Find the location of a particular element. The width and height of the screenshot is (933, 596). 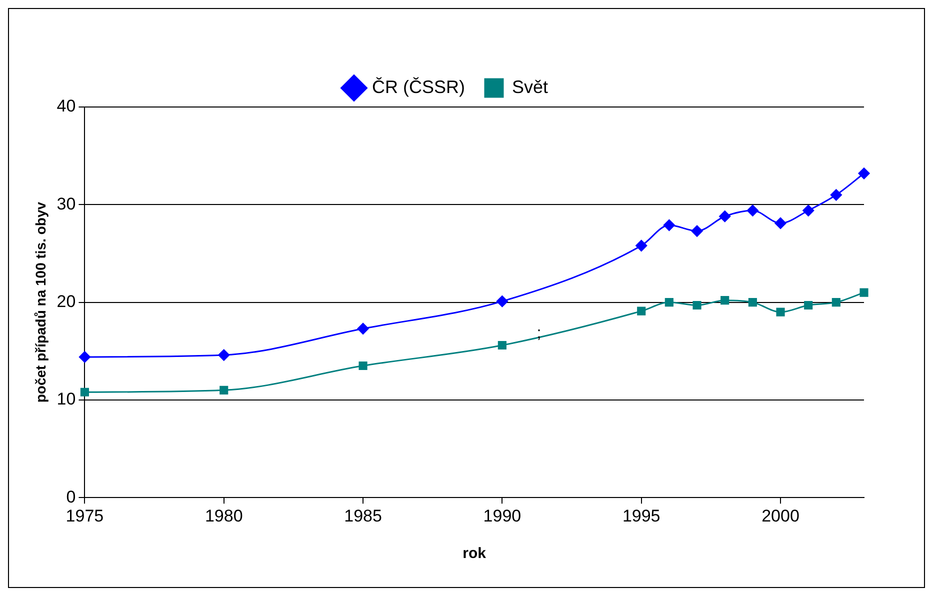

x-tick-label: 2000 is located at coordinates (781, 516).